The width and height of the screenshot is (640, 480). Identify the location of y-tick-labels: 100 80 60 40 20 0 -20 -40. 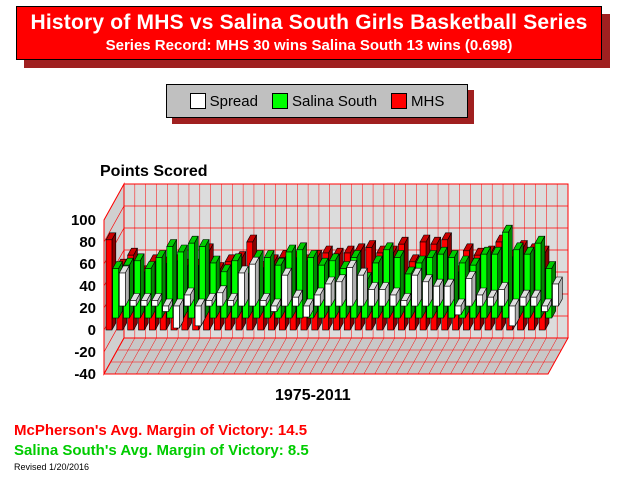
(83, 297).